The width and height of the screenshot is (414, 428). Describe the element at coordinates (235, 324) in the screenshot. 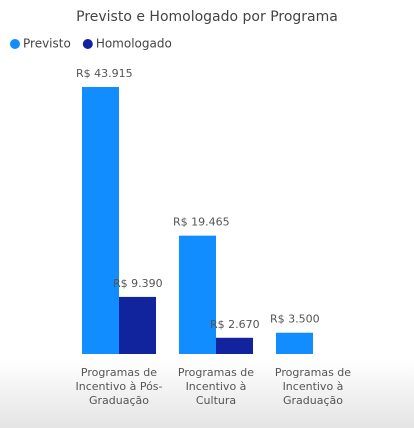

I see `value-label: R$ 2.670` at that location.